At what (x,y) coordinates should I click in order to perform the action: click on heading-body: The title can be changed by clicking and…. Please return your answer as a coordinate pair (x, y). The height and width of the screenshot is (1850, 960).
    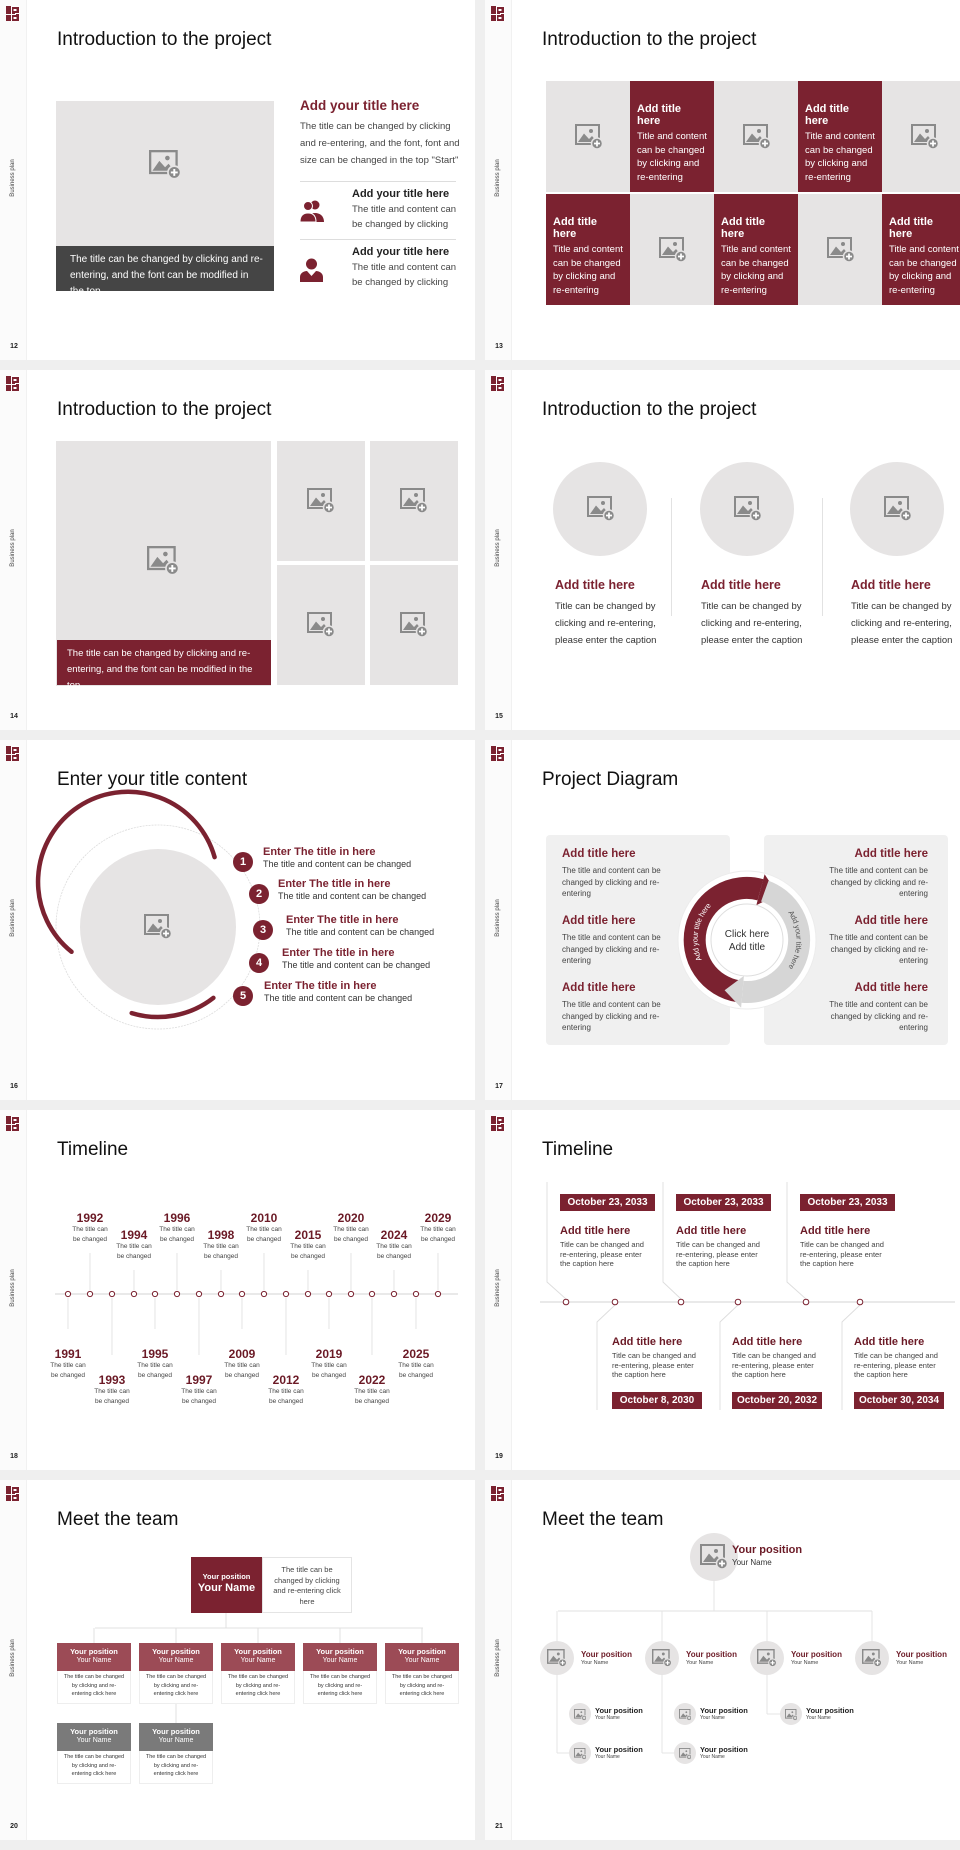
    Looking at the image, I should click on (380, 143).